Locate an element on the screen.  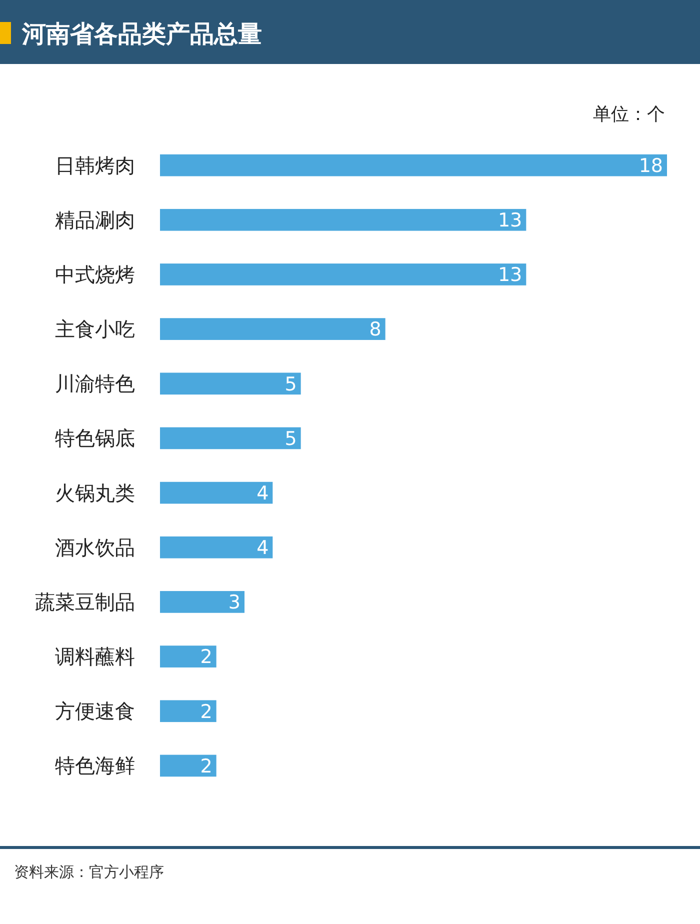
y-tick-label: 特色海鲜 is located at coordinates (95, 766).